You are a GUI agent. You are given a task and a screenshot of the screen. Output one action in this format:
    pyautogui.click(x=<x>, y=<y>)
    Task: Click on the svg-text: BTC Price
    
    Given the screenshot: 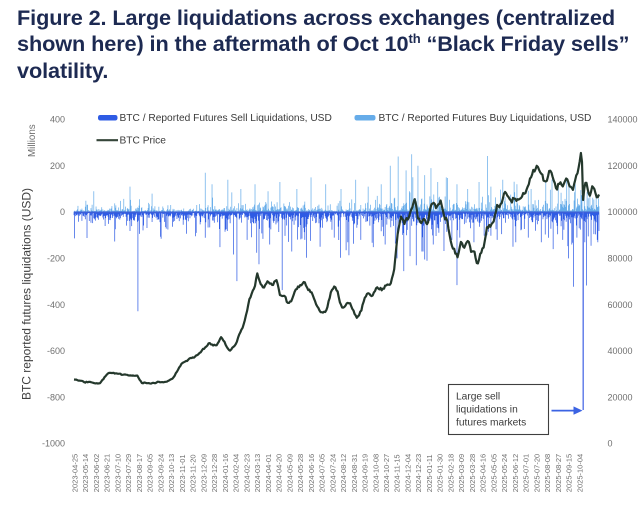 What is the action you would take?
    pyautogui.click(x=143, y=140)
    